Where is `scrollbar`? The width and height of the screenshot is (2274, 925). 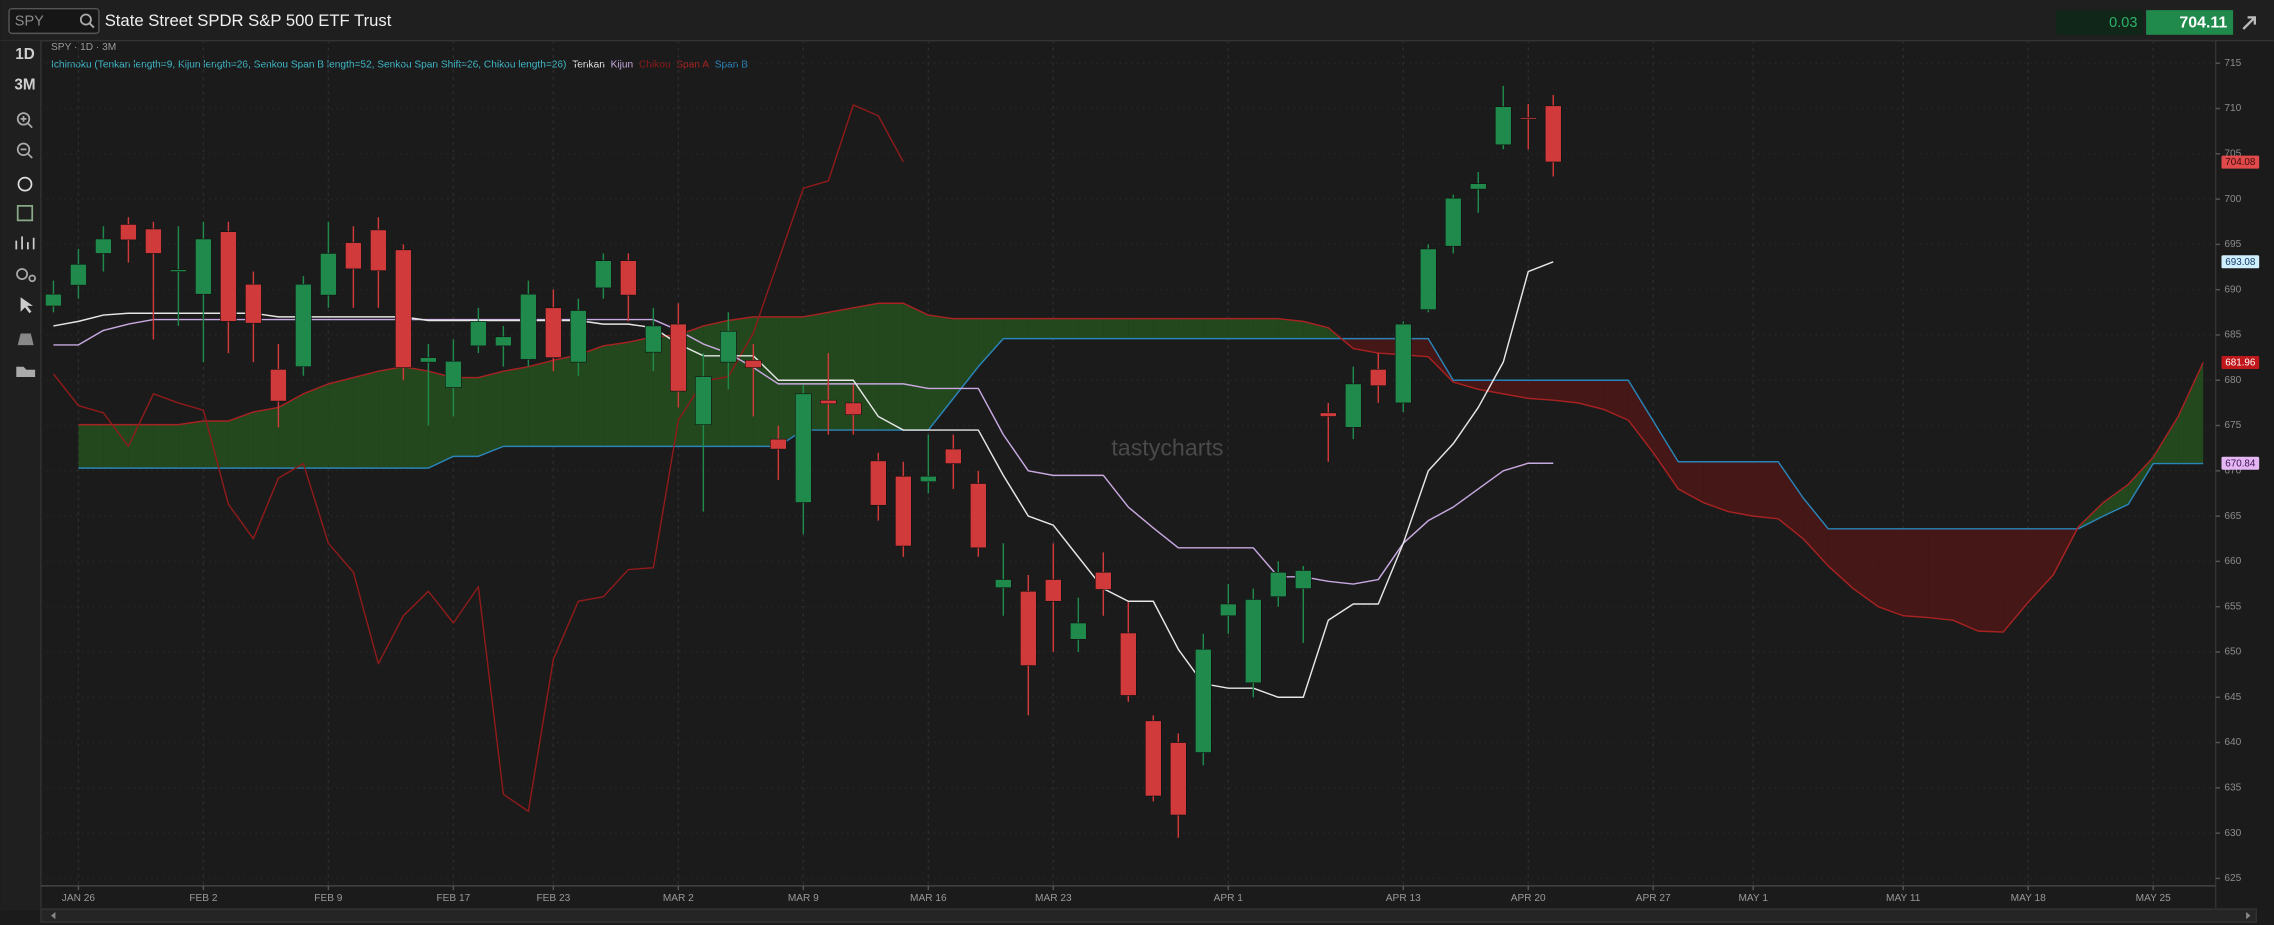 scrollbar is located at coordinates (1149, 915).